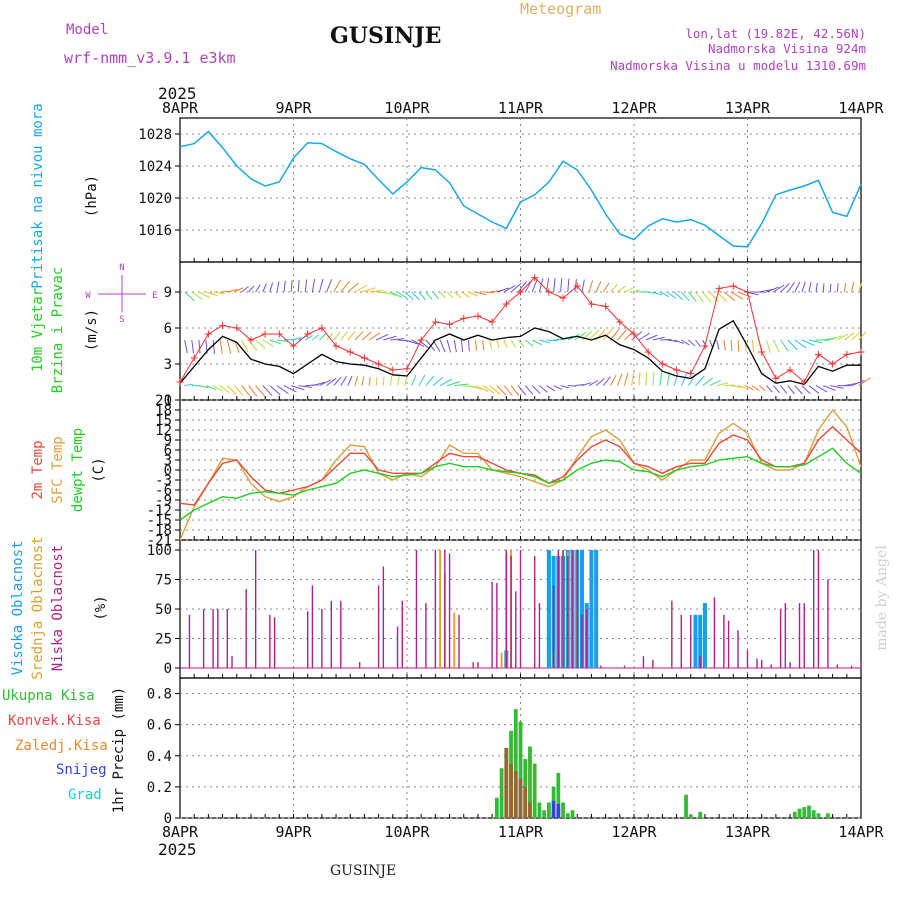  I want to click on cloud-mid-label: Srednja Oblacnost, so click(38, 607).